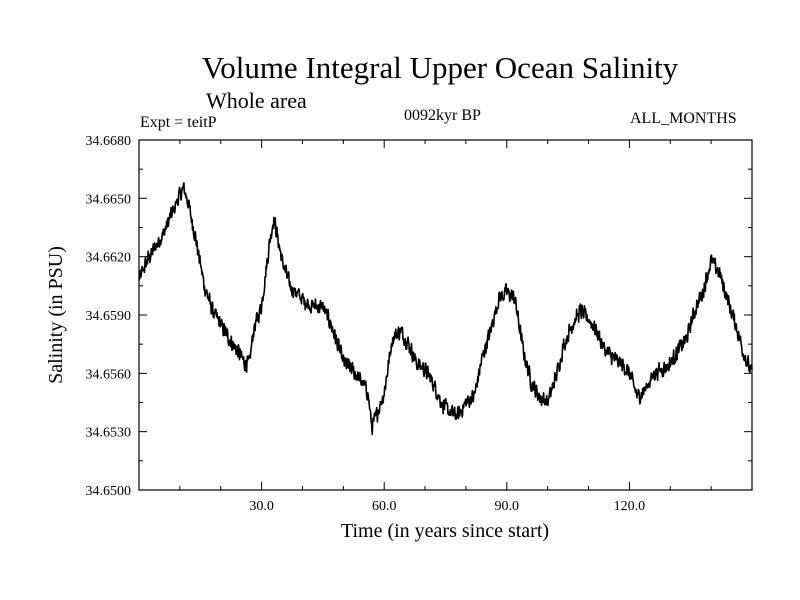  Describe the element at coordinates (256, 100) in the screenshot. I see `chart-subtitle: Whole area` at that location.